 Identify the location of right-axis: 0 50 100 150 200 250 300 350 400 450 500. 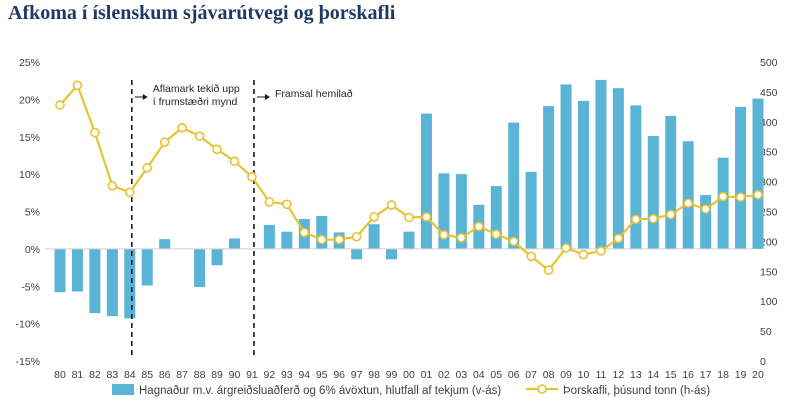
(769, 212).